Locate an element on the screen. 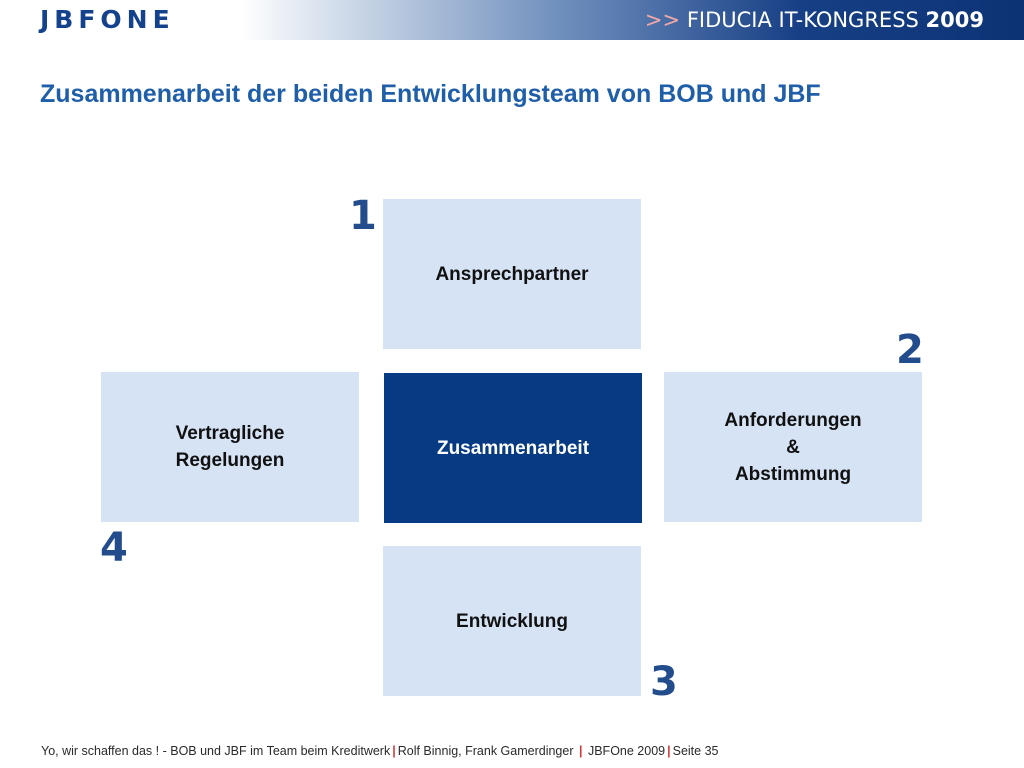 Image resolution: width=1024 pixels, height=768 pixels. box-left: Vertragliche Regelungen is located at coordinates (230, 447).